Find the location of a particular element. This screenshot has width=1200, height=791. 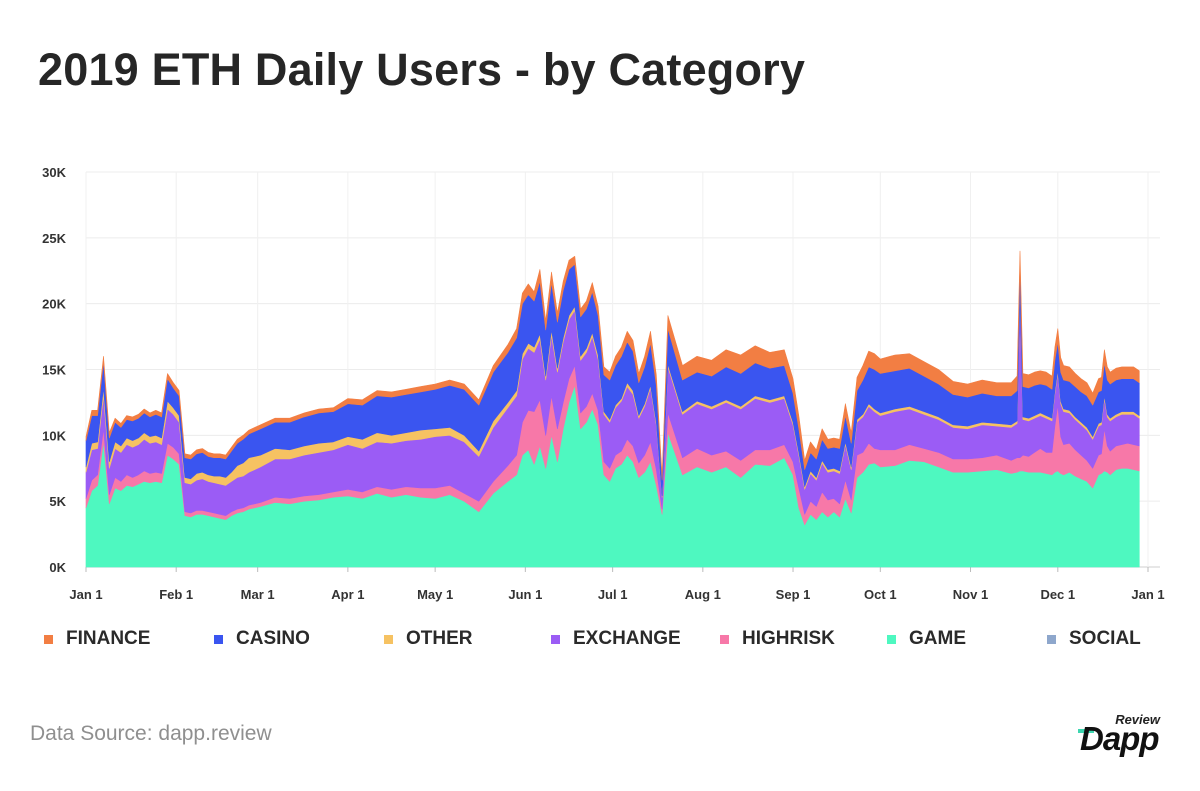

legend-item-casino: CASINO is located at coordinates (262, 639).